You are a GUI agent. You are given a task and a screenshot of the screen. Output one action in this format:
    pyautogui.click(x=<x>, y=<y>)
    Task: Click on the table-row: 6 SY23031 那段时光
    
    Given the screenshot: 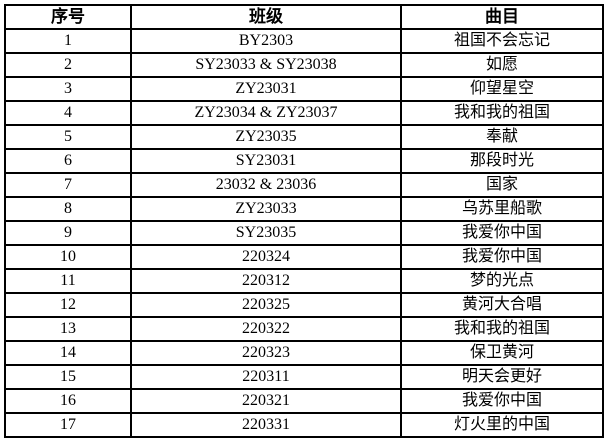 What is the action you would take?
    pyautogui.click(x=304, y=161)
    